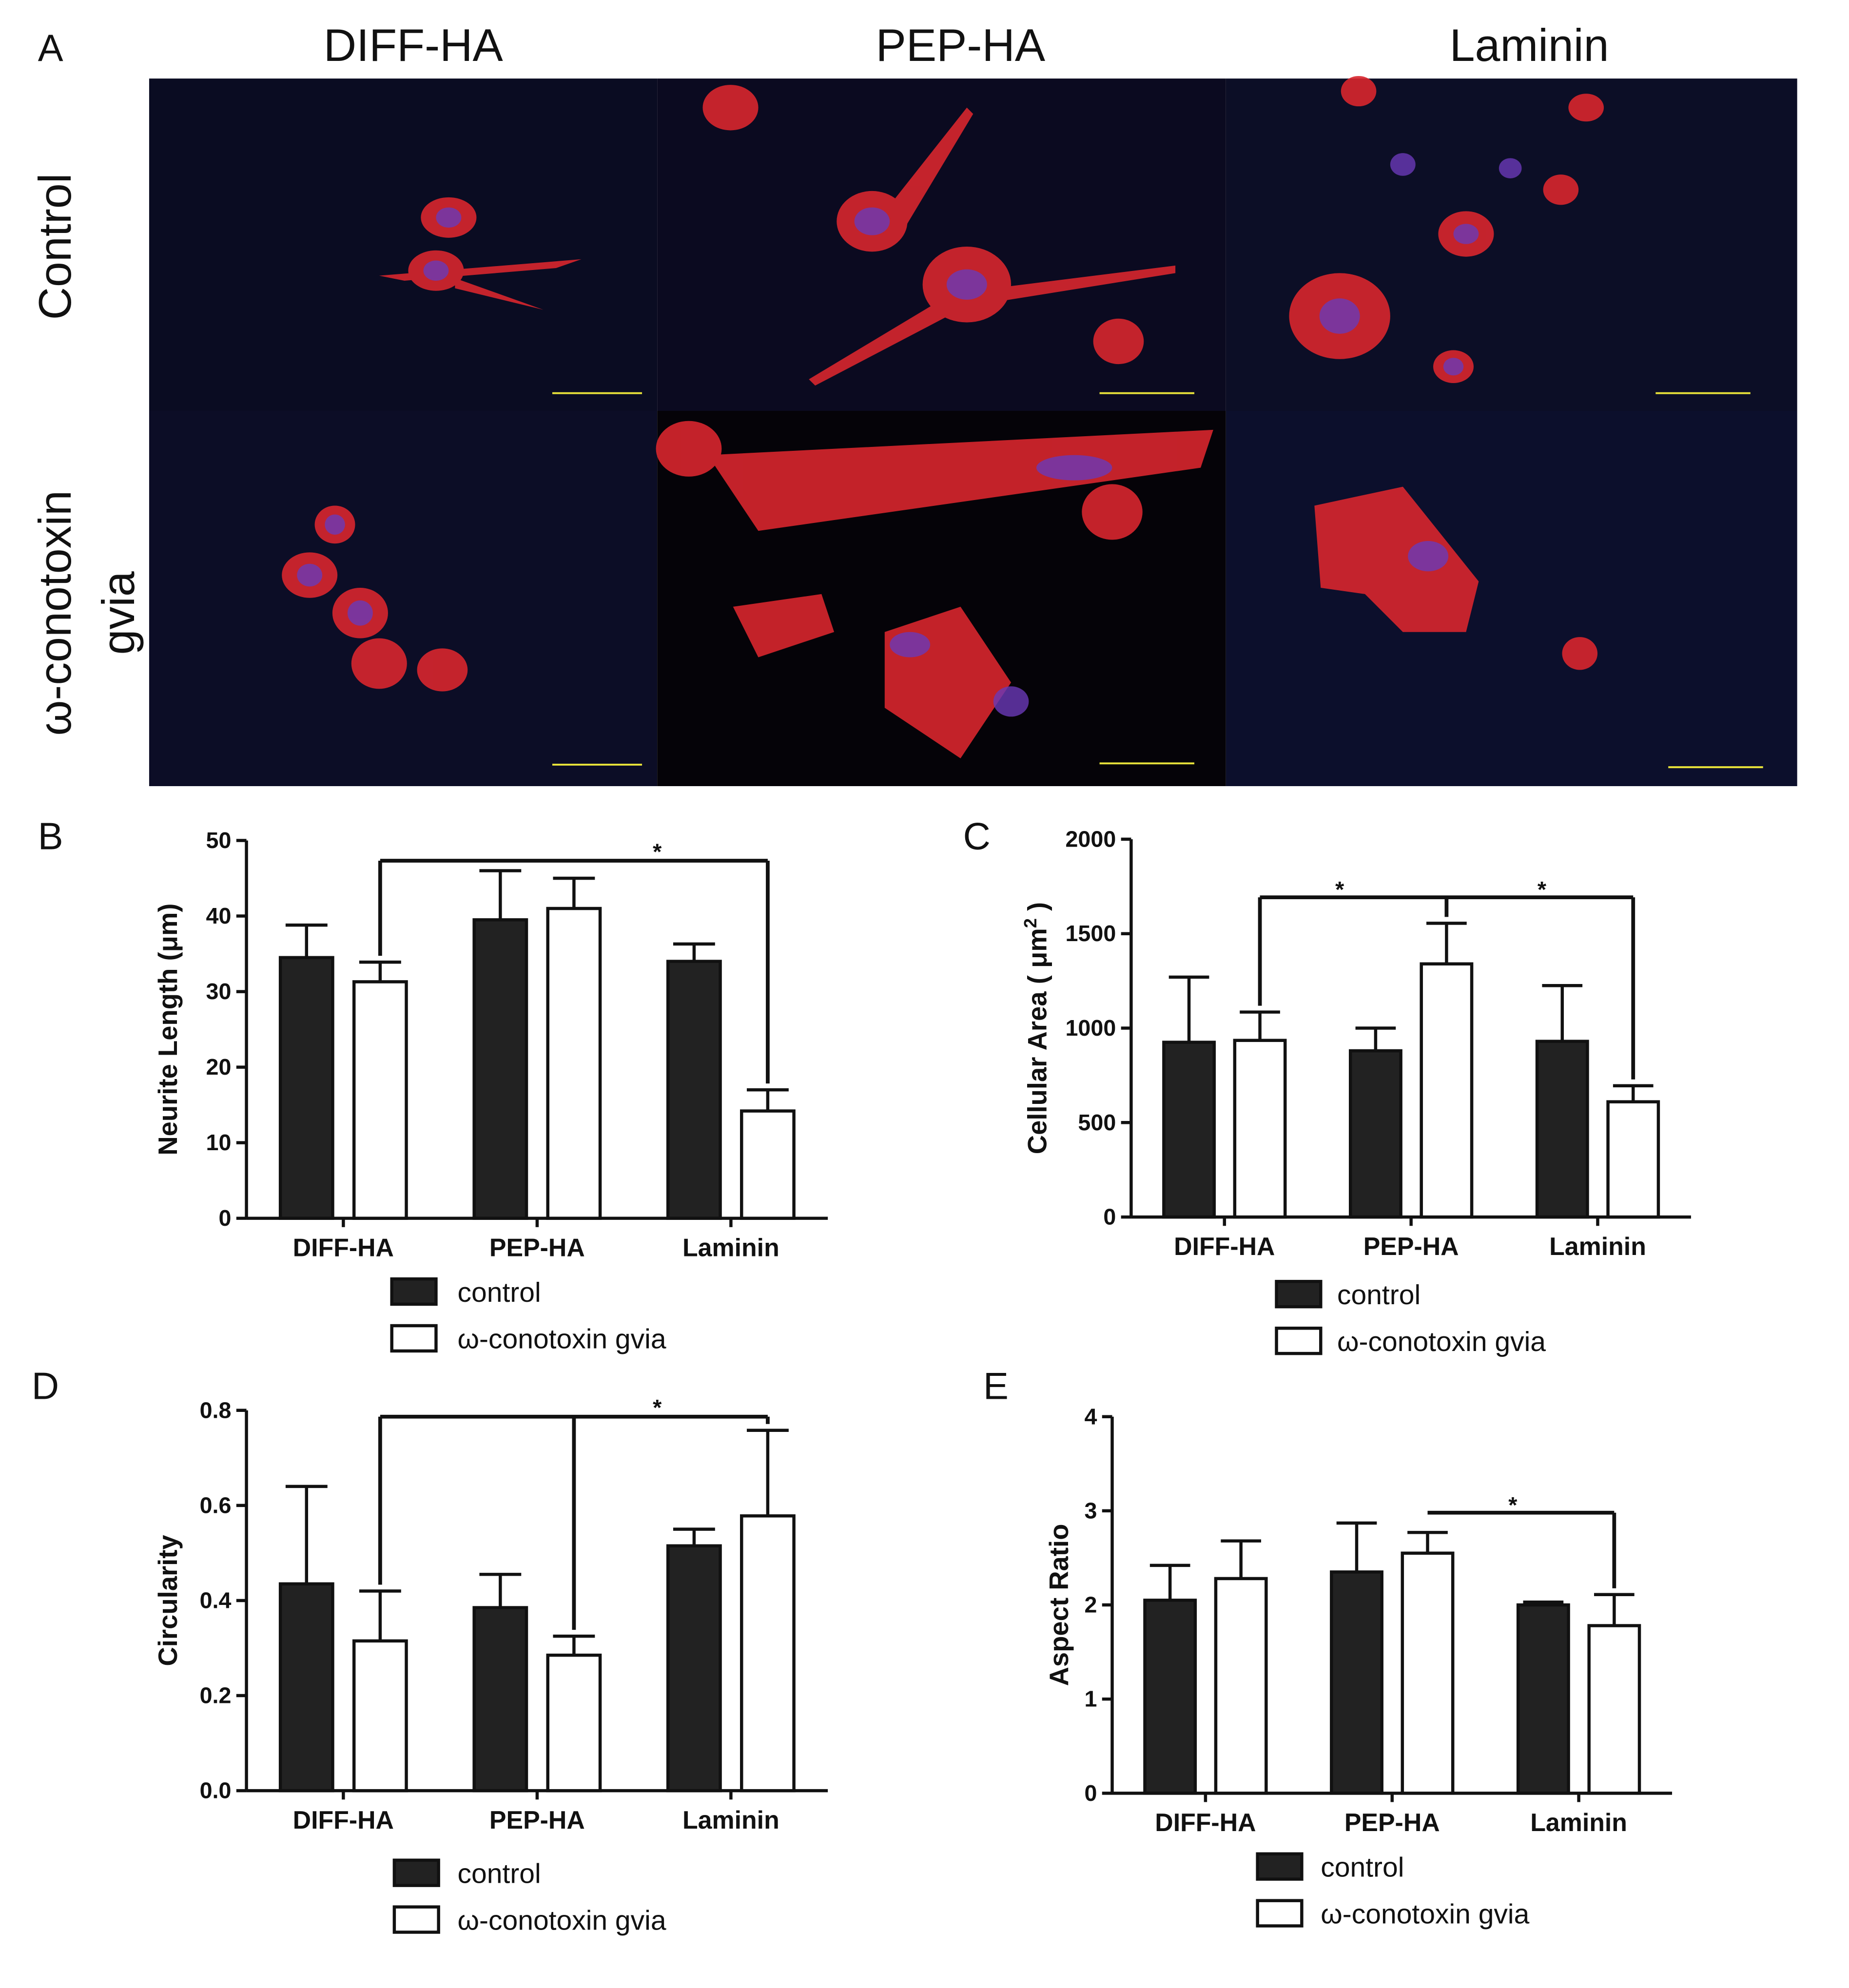 This screenshot has width=1849, height=1988. Describe the element at coordinates (1090, 1699) in the screenshot. I see `y-tick-label: 1` at that location.